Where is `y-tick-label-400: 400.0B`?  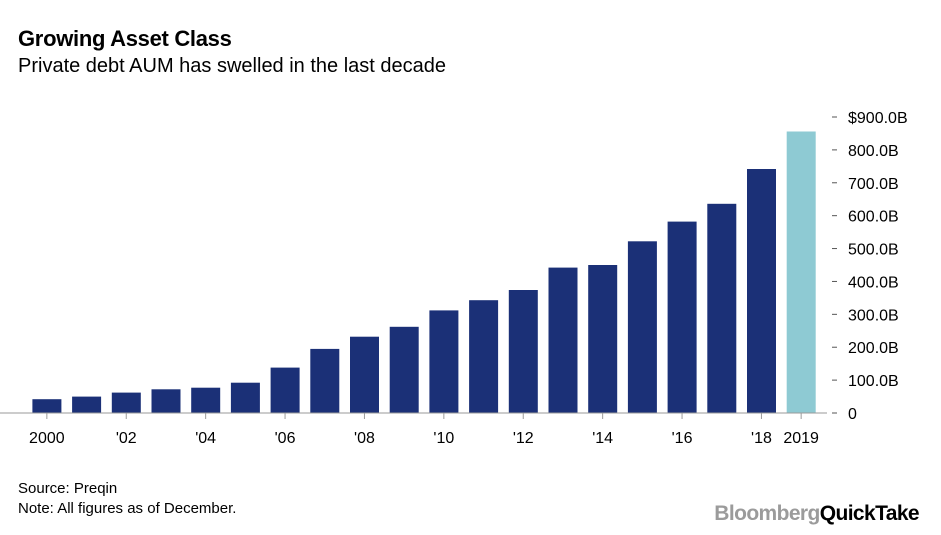
y-tick-label-400: 400.0B is located at coordinates (873, 282).